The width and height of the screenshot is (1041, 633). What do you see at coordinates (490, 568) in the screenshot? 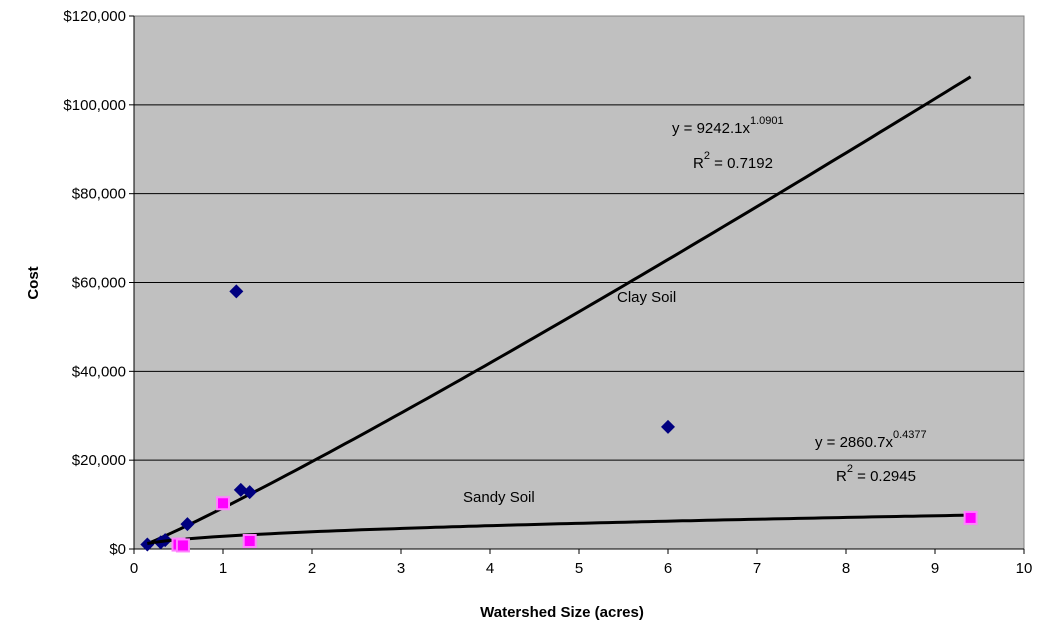
I see `x-tick-label: 4` at bounding box center [490, 568].